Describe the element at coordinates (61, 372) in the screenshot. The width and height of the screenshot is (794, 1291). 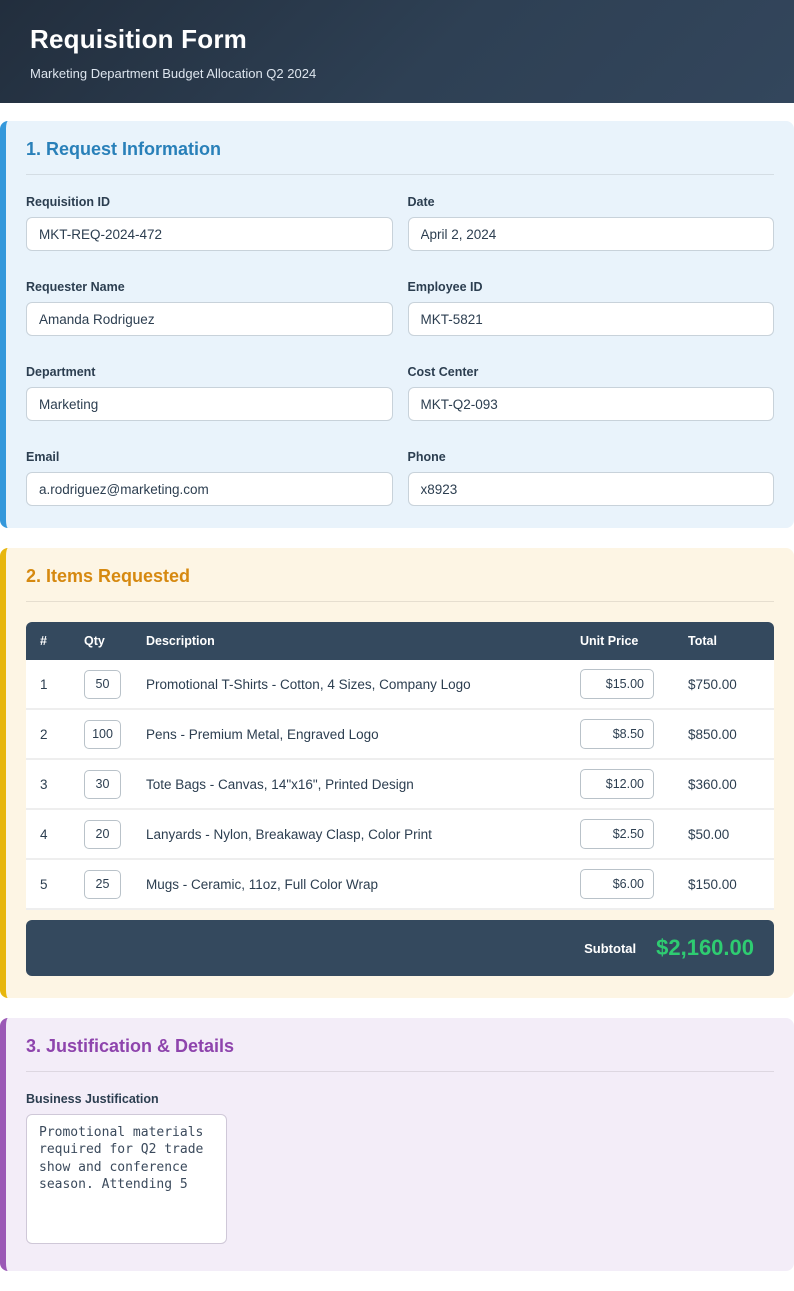
I see `department-label: Department` at that location.